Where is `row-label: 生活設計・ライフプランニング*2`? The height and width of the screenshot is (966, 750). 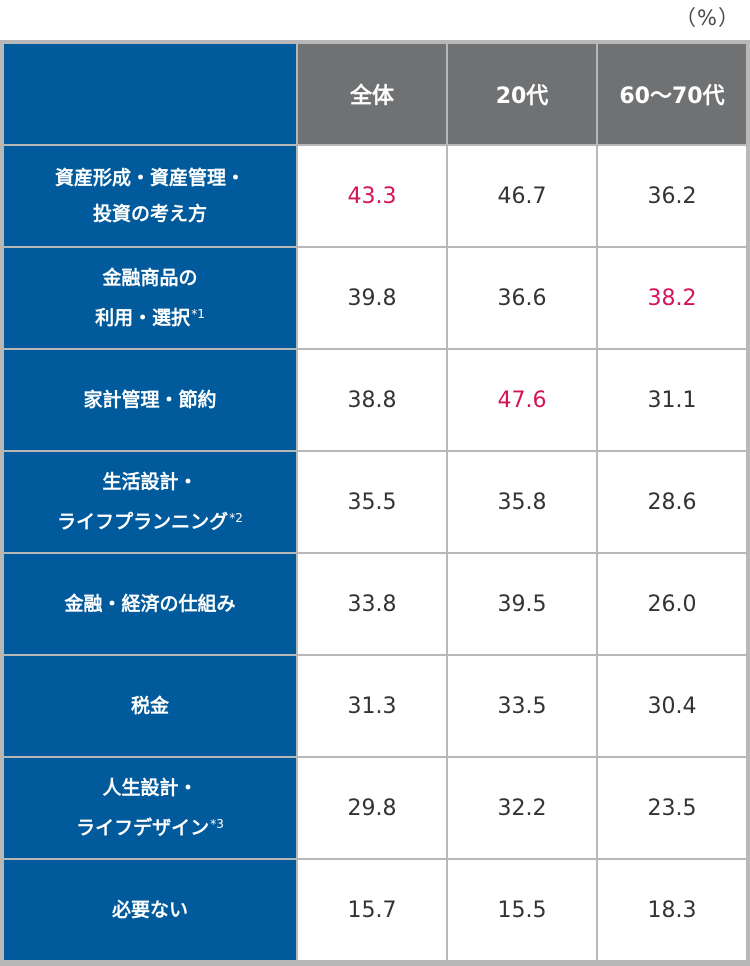 row-label: 生活設計・ライフプランニング*2 is located at coordinates (150, 502).